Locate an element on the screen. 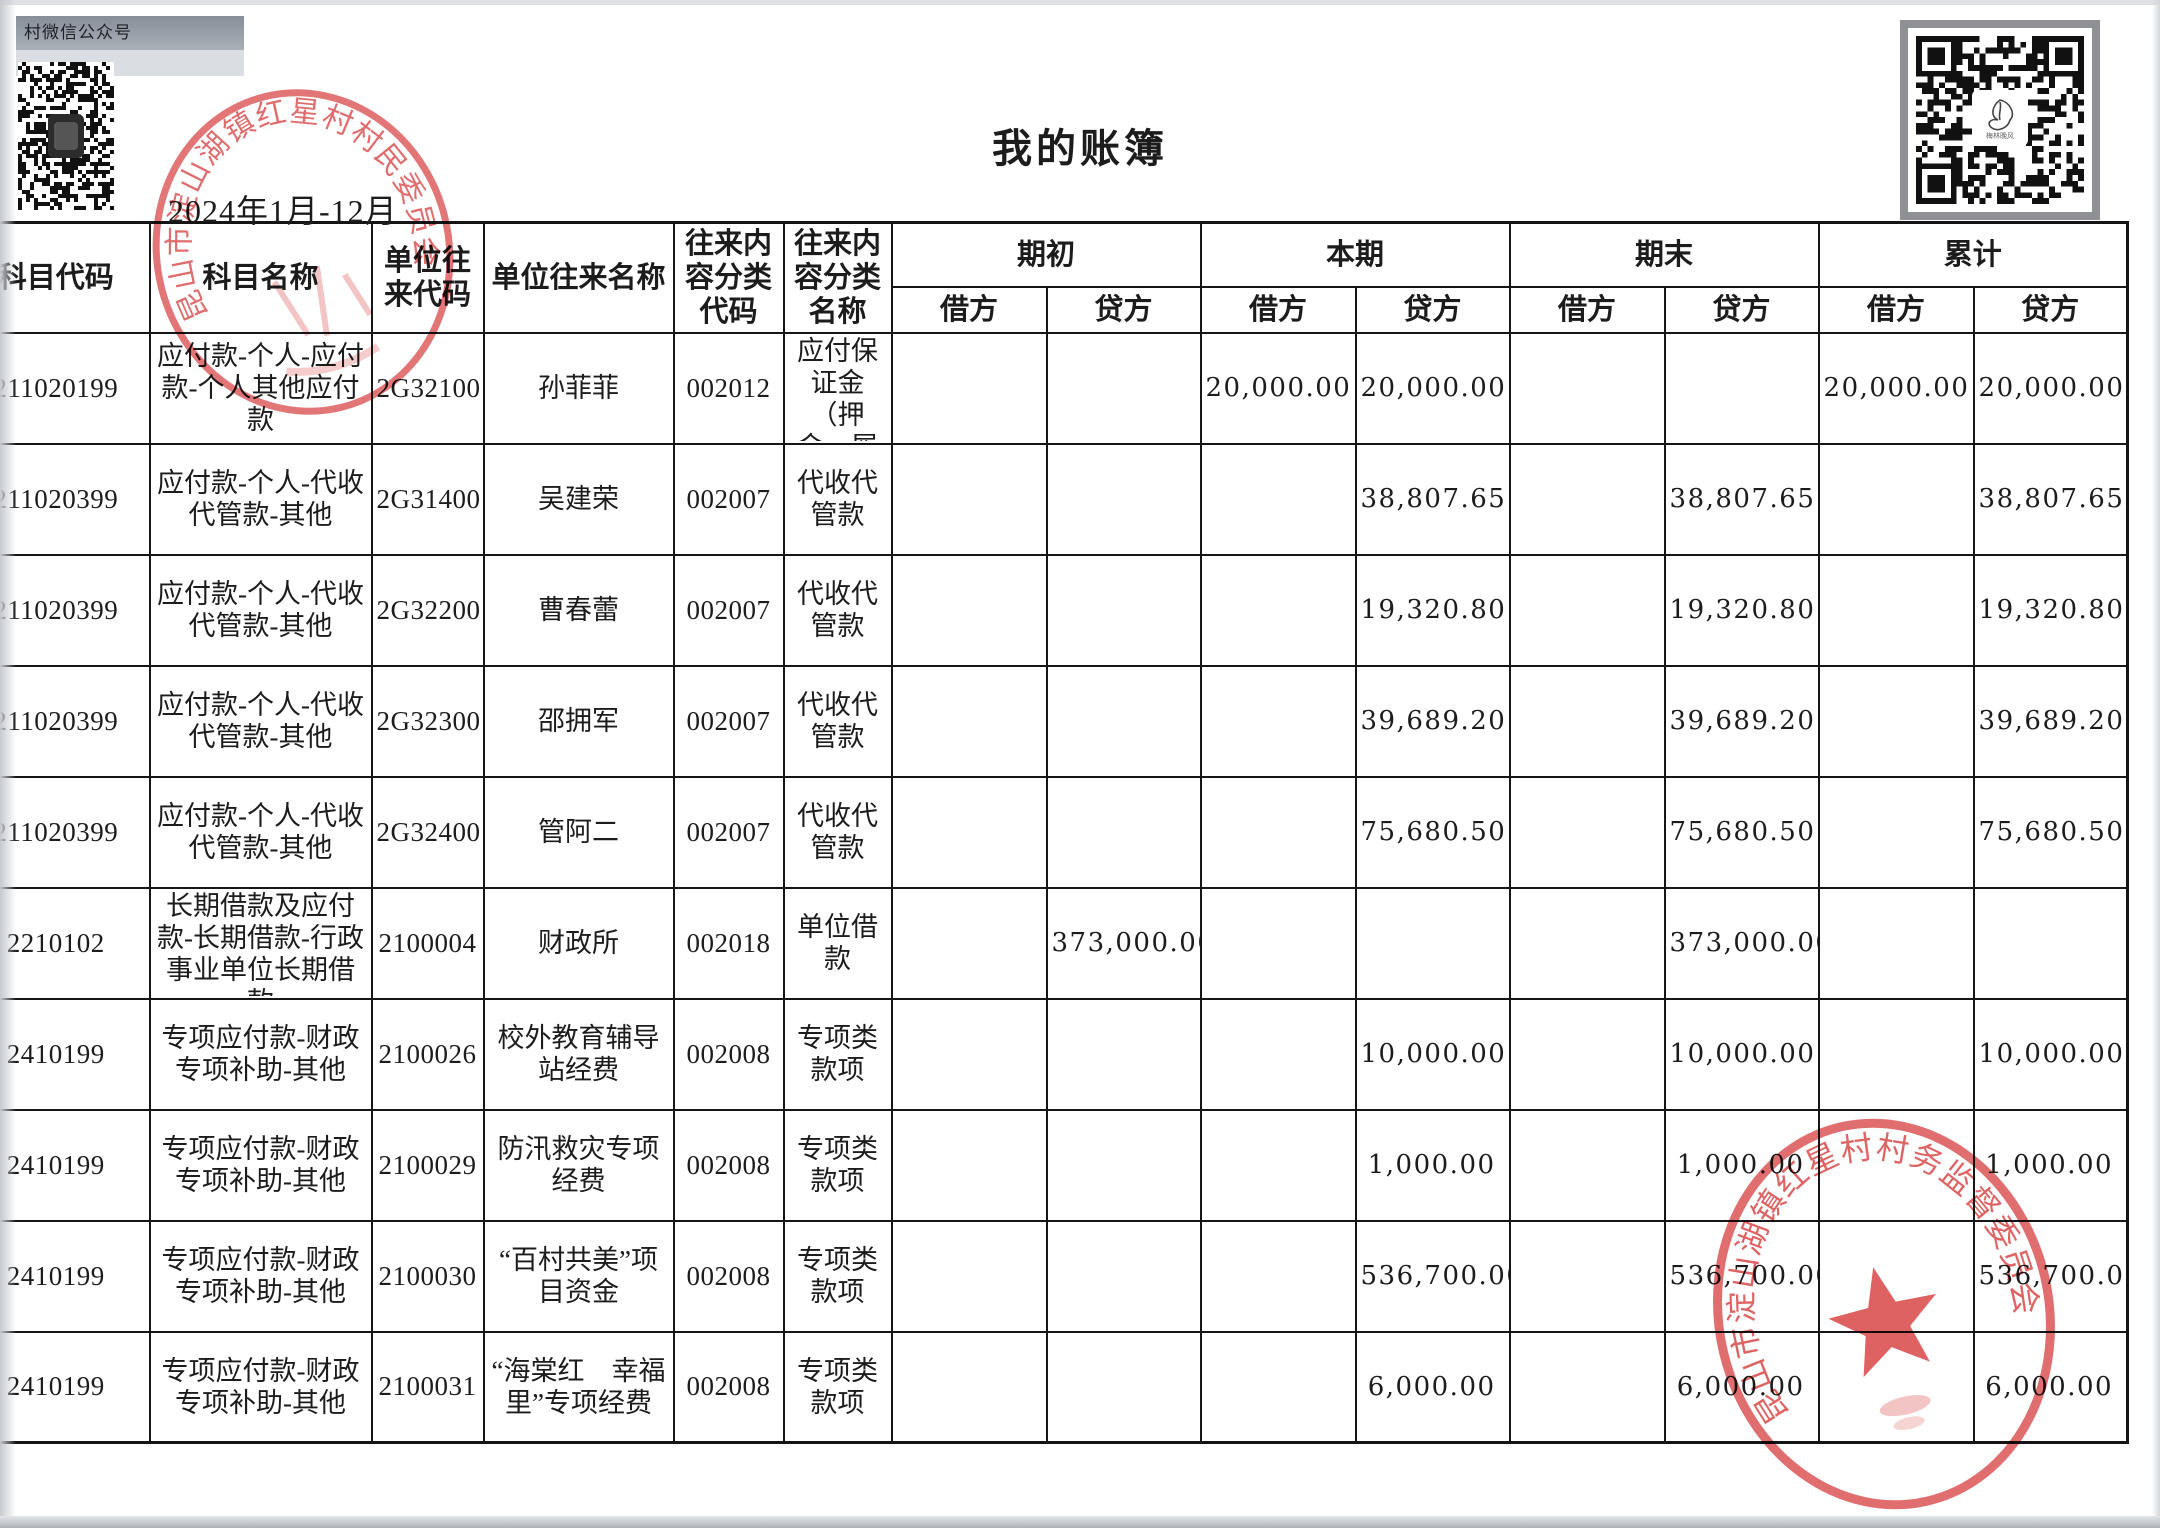  unit-name-cell-text: 管阿二 is located at coordinates (578, 832).